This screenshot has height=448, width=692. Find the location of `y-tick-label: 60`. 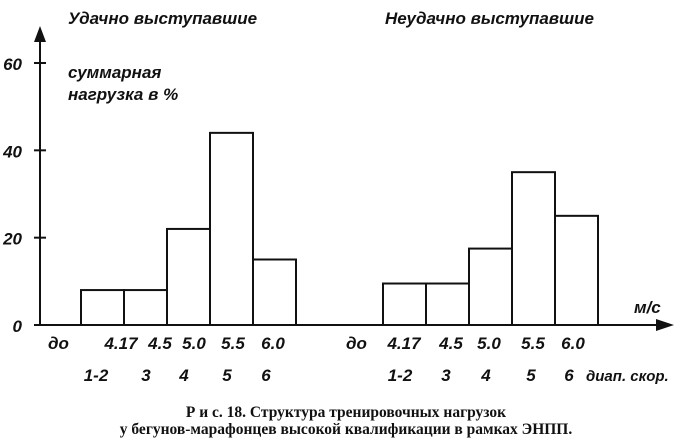

y-tick-label: 60 is located at coordinates (12, 64).